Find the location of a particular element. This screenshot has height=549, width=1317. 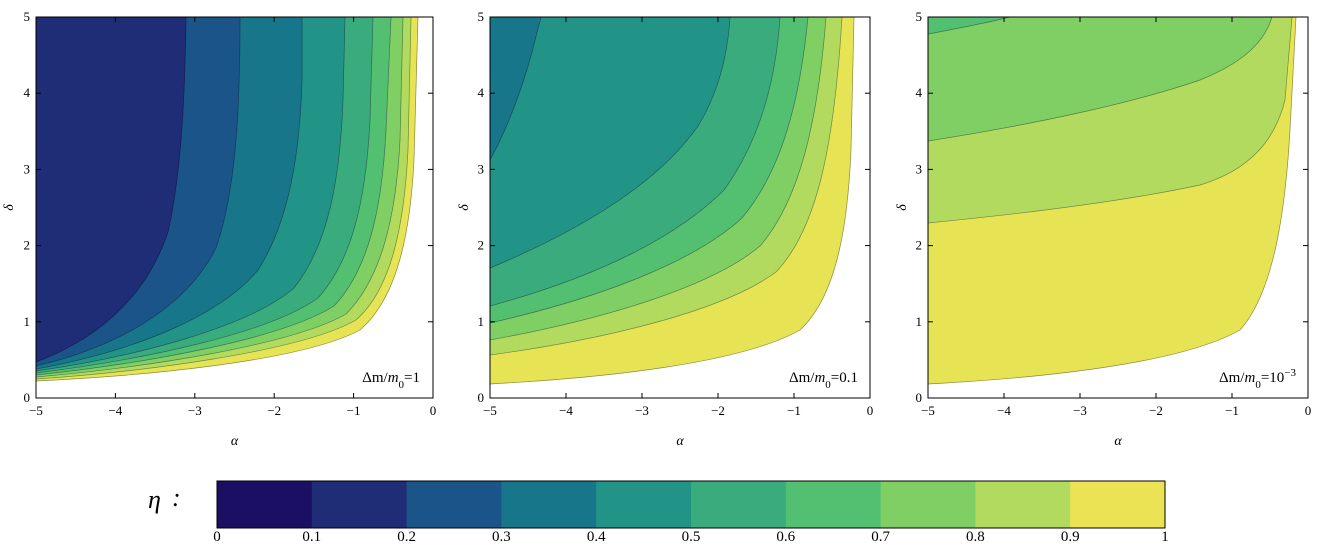

panel-3-ytick-label: 3 is located at coordinates (919, 168).